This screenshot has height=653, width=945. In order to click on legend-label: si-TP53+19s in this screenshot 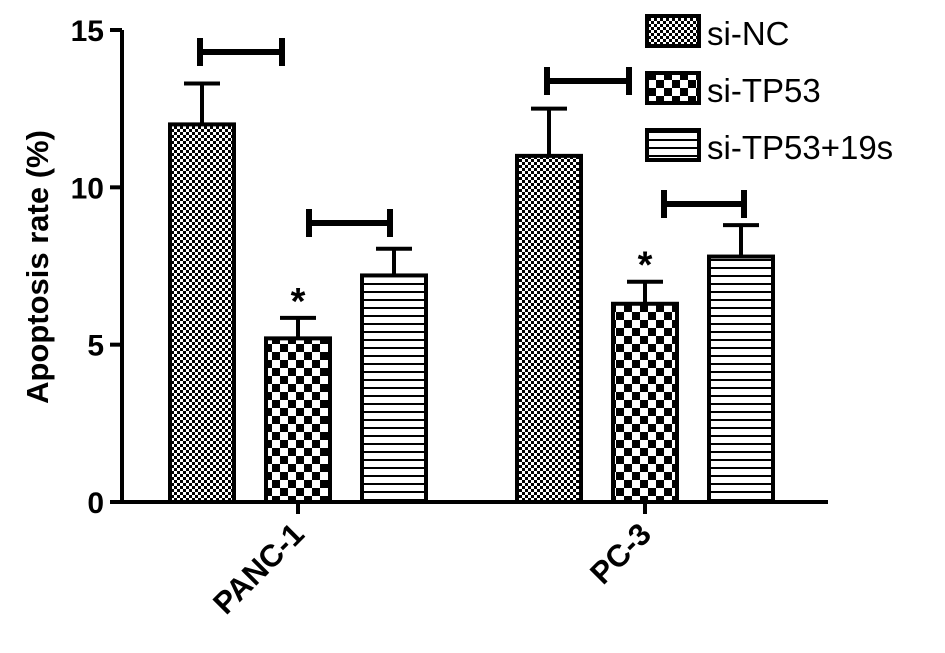, I will do `click(800, 147)`.